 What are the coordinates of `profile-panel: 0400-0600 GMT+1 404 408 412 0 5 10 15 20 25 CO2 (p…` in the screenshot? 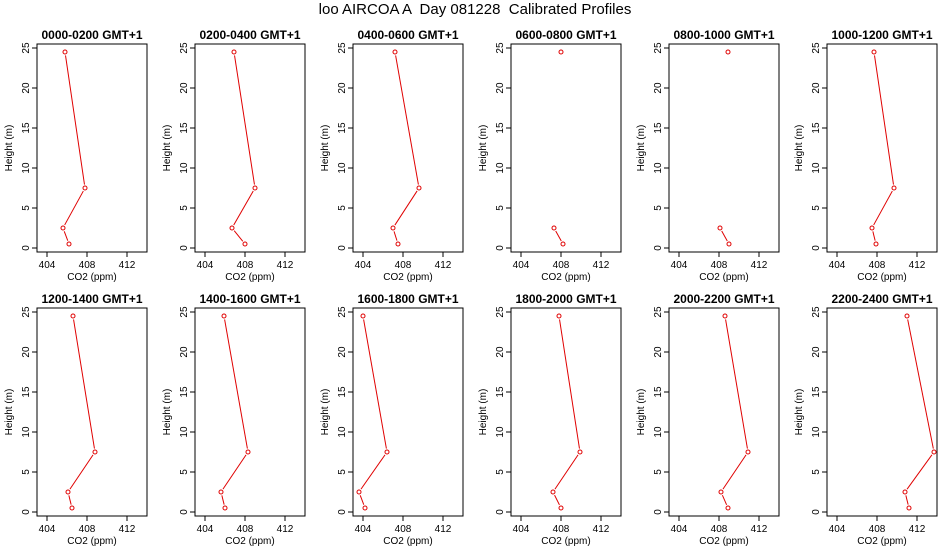 It's located at (392, 155).